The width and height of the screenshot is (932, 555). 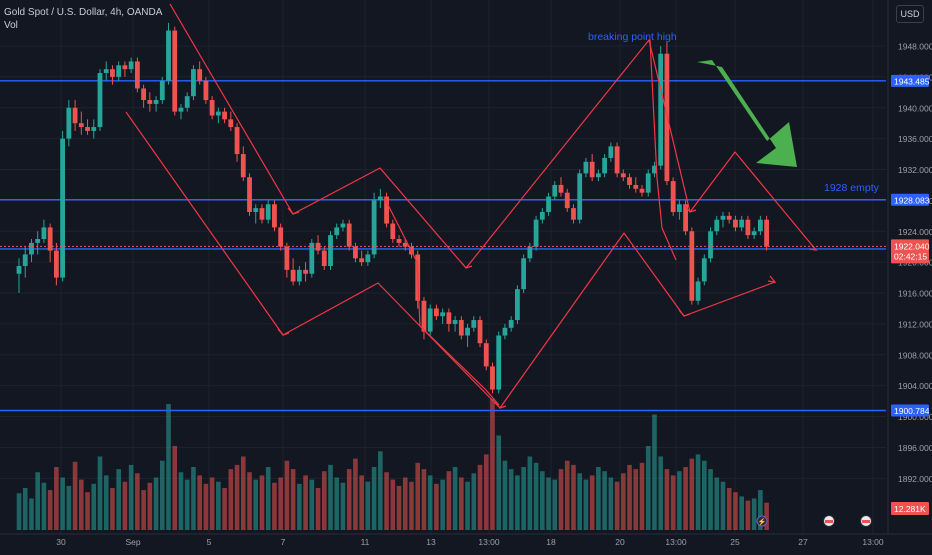 What do you see at coordinates (83, 12) in the screenshot?
I see `symbol-title: Gold Spot / U.S. Dollar, 4h, OANDA` at bounding box center [83, 12].